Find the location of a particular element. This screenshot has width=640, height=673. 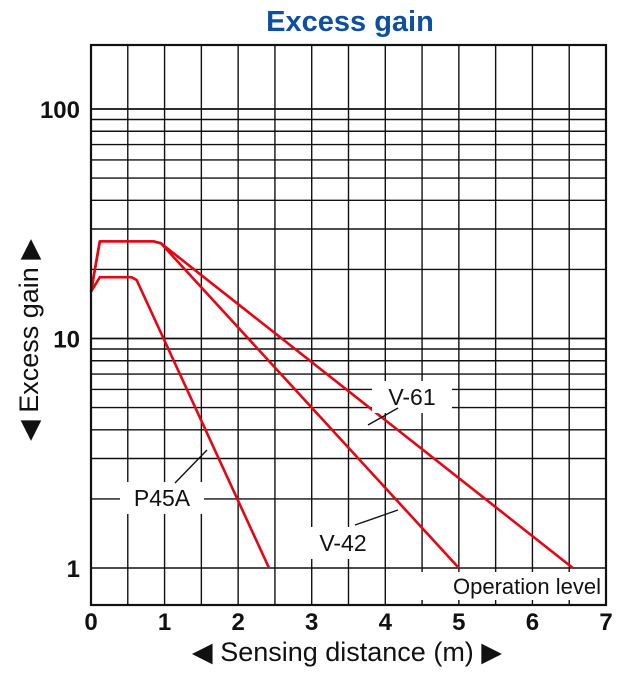

chart-title: Excess gain is located at coordinates (350, 22).